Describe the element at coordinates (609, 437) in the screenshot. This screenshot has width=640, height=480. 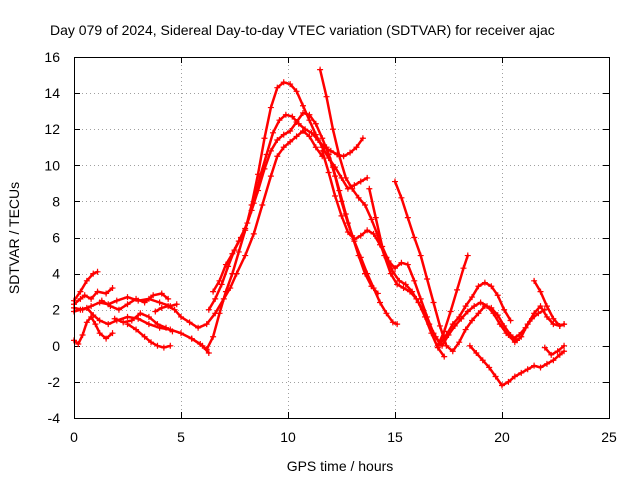
I see `x-tick-label: 25` at that location.